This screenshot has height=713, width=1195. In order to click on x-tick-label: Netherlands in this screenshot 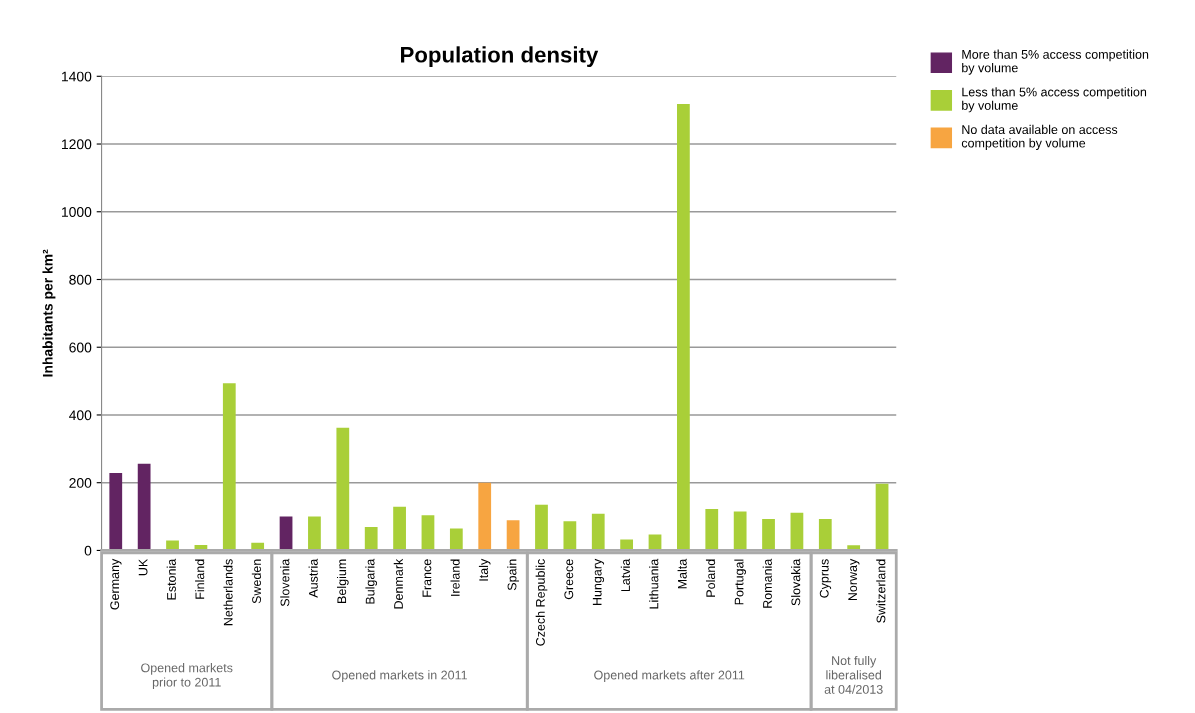, I will do `click(228, 592)`.